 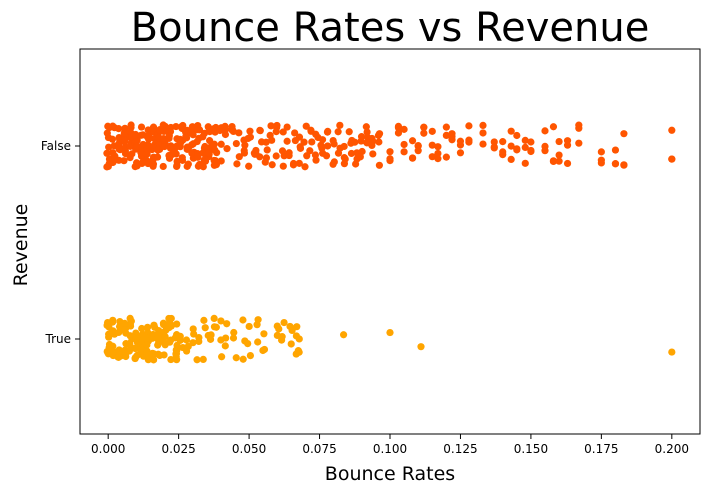 I want to click on x-tick-label: 0.075, so click(x=319, y=449).